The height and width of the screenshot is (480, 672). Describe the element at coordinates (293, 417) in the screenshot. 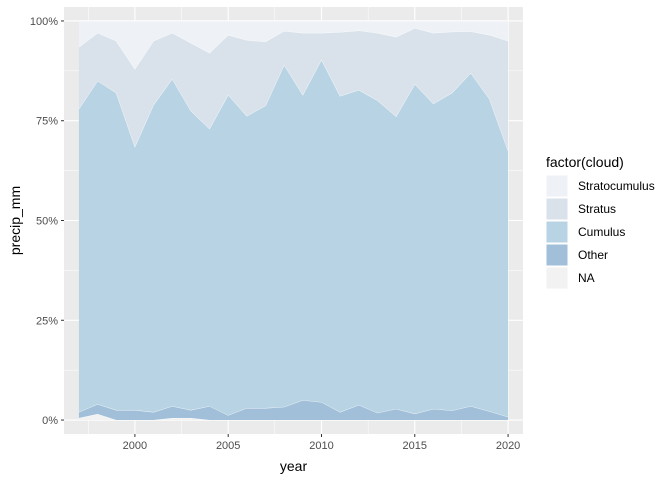

I see `area-series-na` at that location.